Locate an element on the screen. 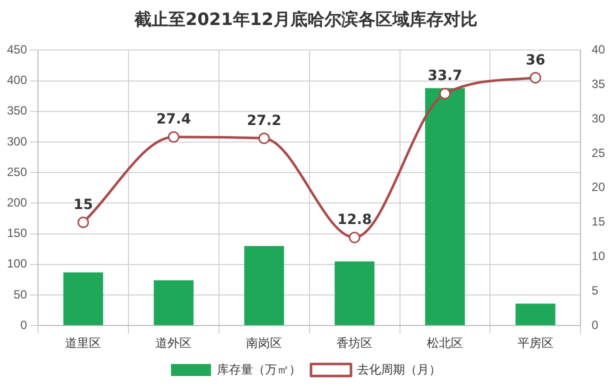 This screenshot has width=612, height=386. y2-tick-label: 30 is located at coordinates (599, 118).